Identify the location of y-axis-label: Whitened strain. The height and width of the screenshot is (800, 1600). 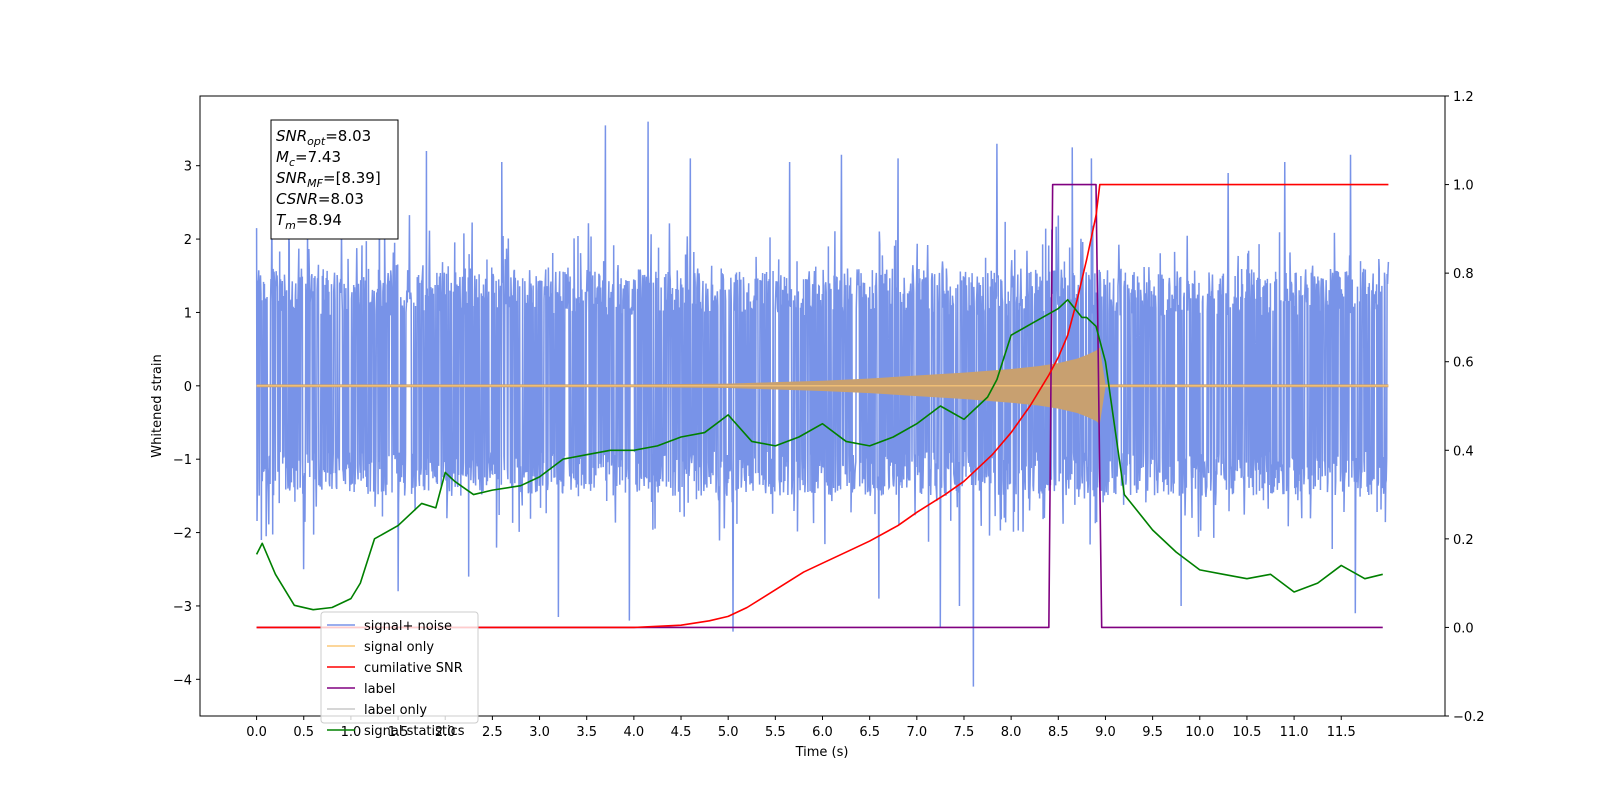
(157, 405).